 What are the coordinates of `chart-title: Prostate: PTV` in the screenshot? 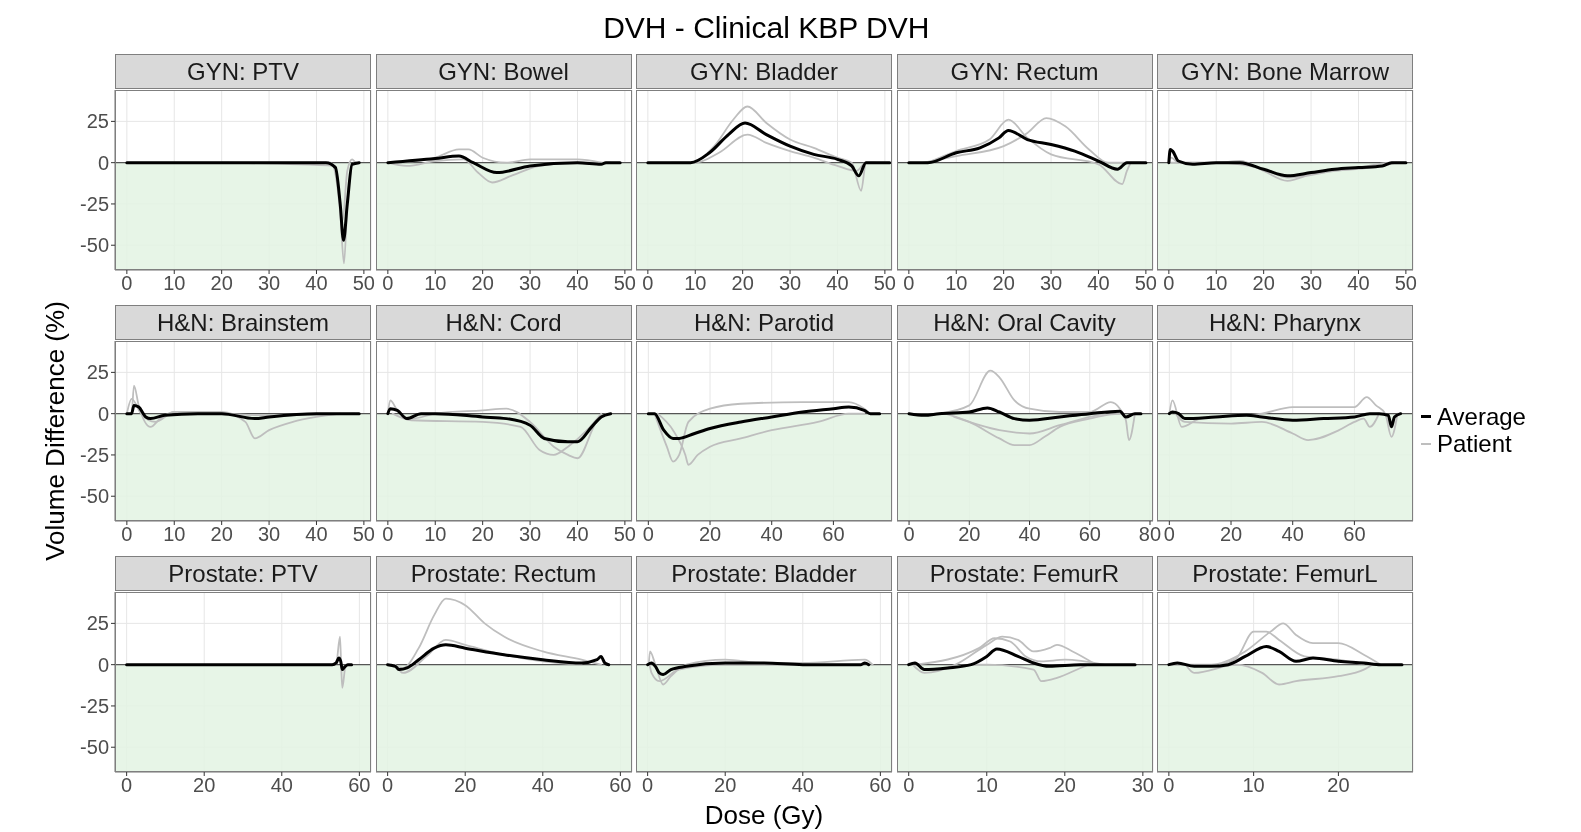 It's located at (243, 573).